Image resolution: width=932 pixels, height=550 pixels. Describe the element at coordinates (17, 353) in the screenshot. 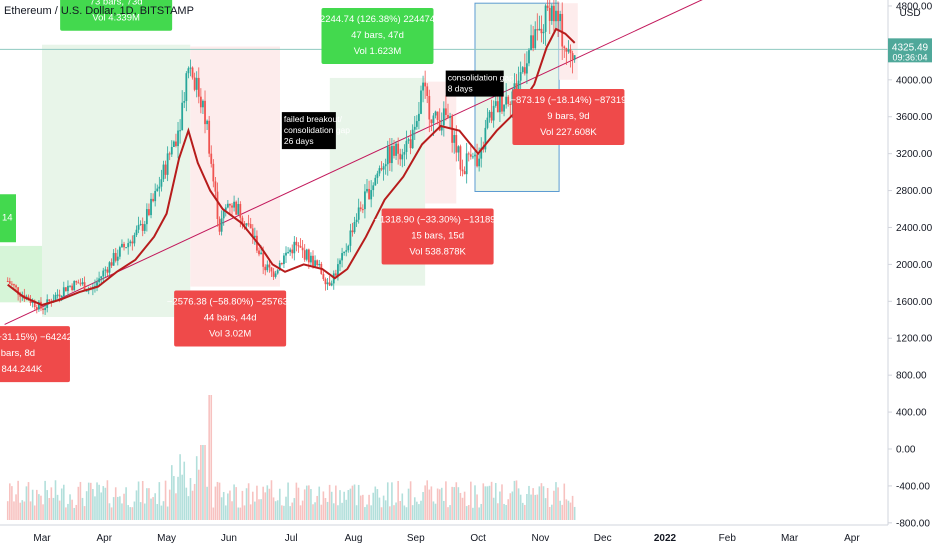

I see `range-label-line-7-1: 8 bars, 8d` at that location.